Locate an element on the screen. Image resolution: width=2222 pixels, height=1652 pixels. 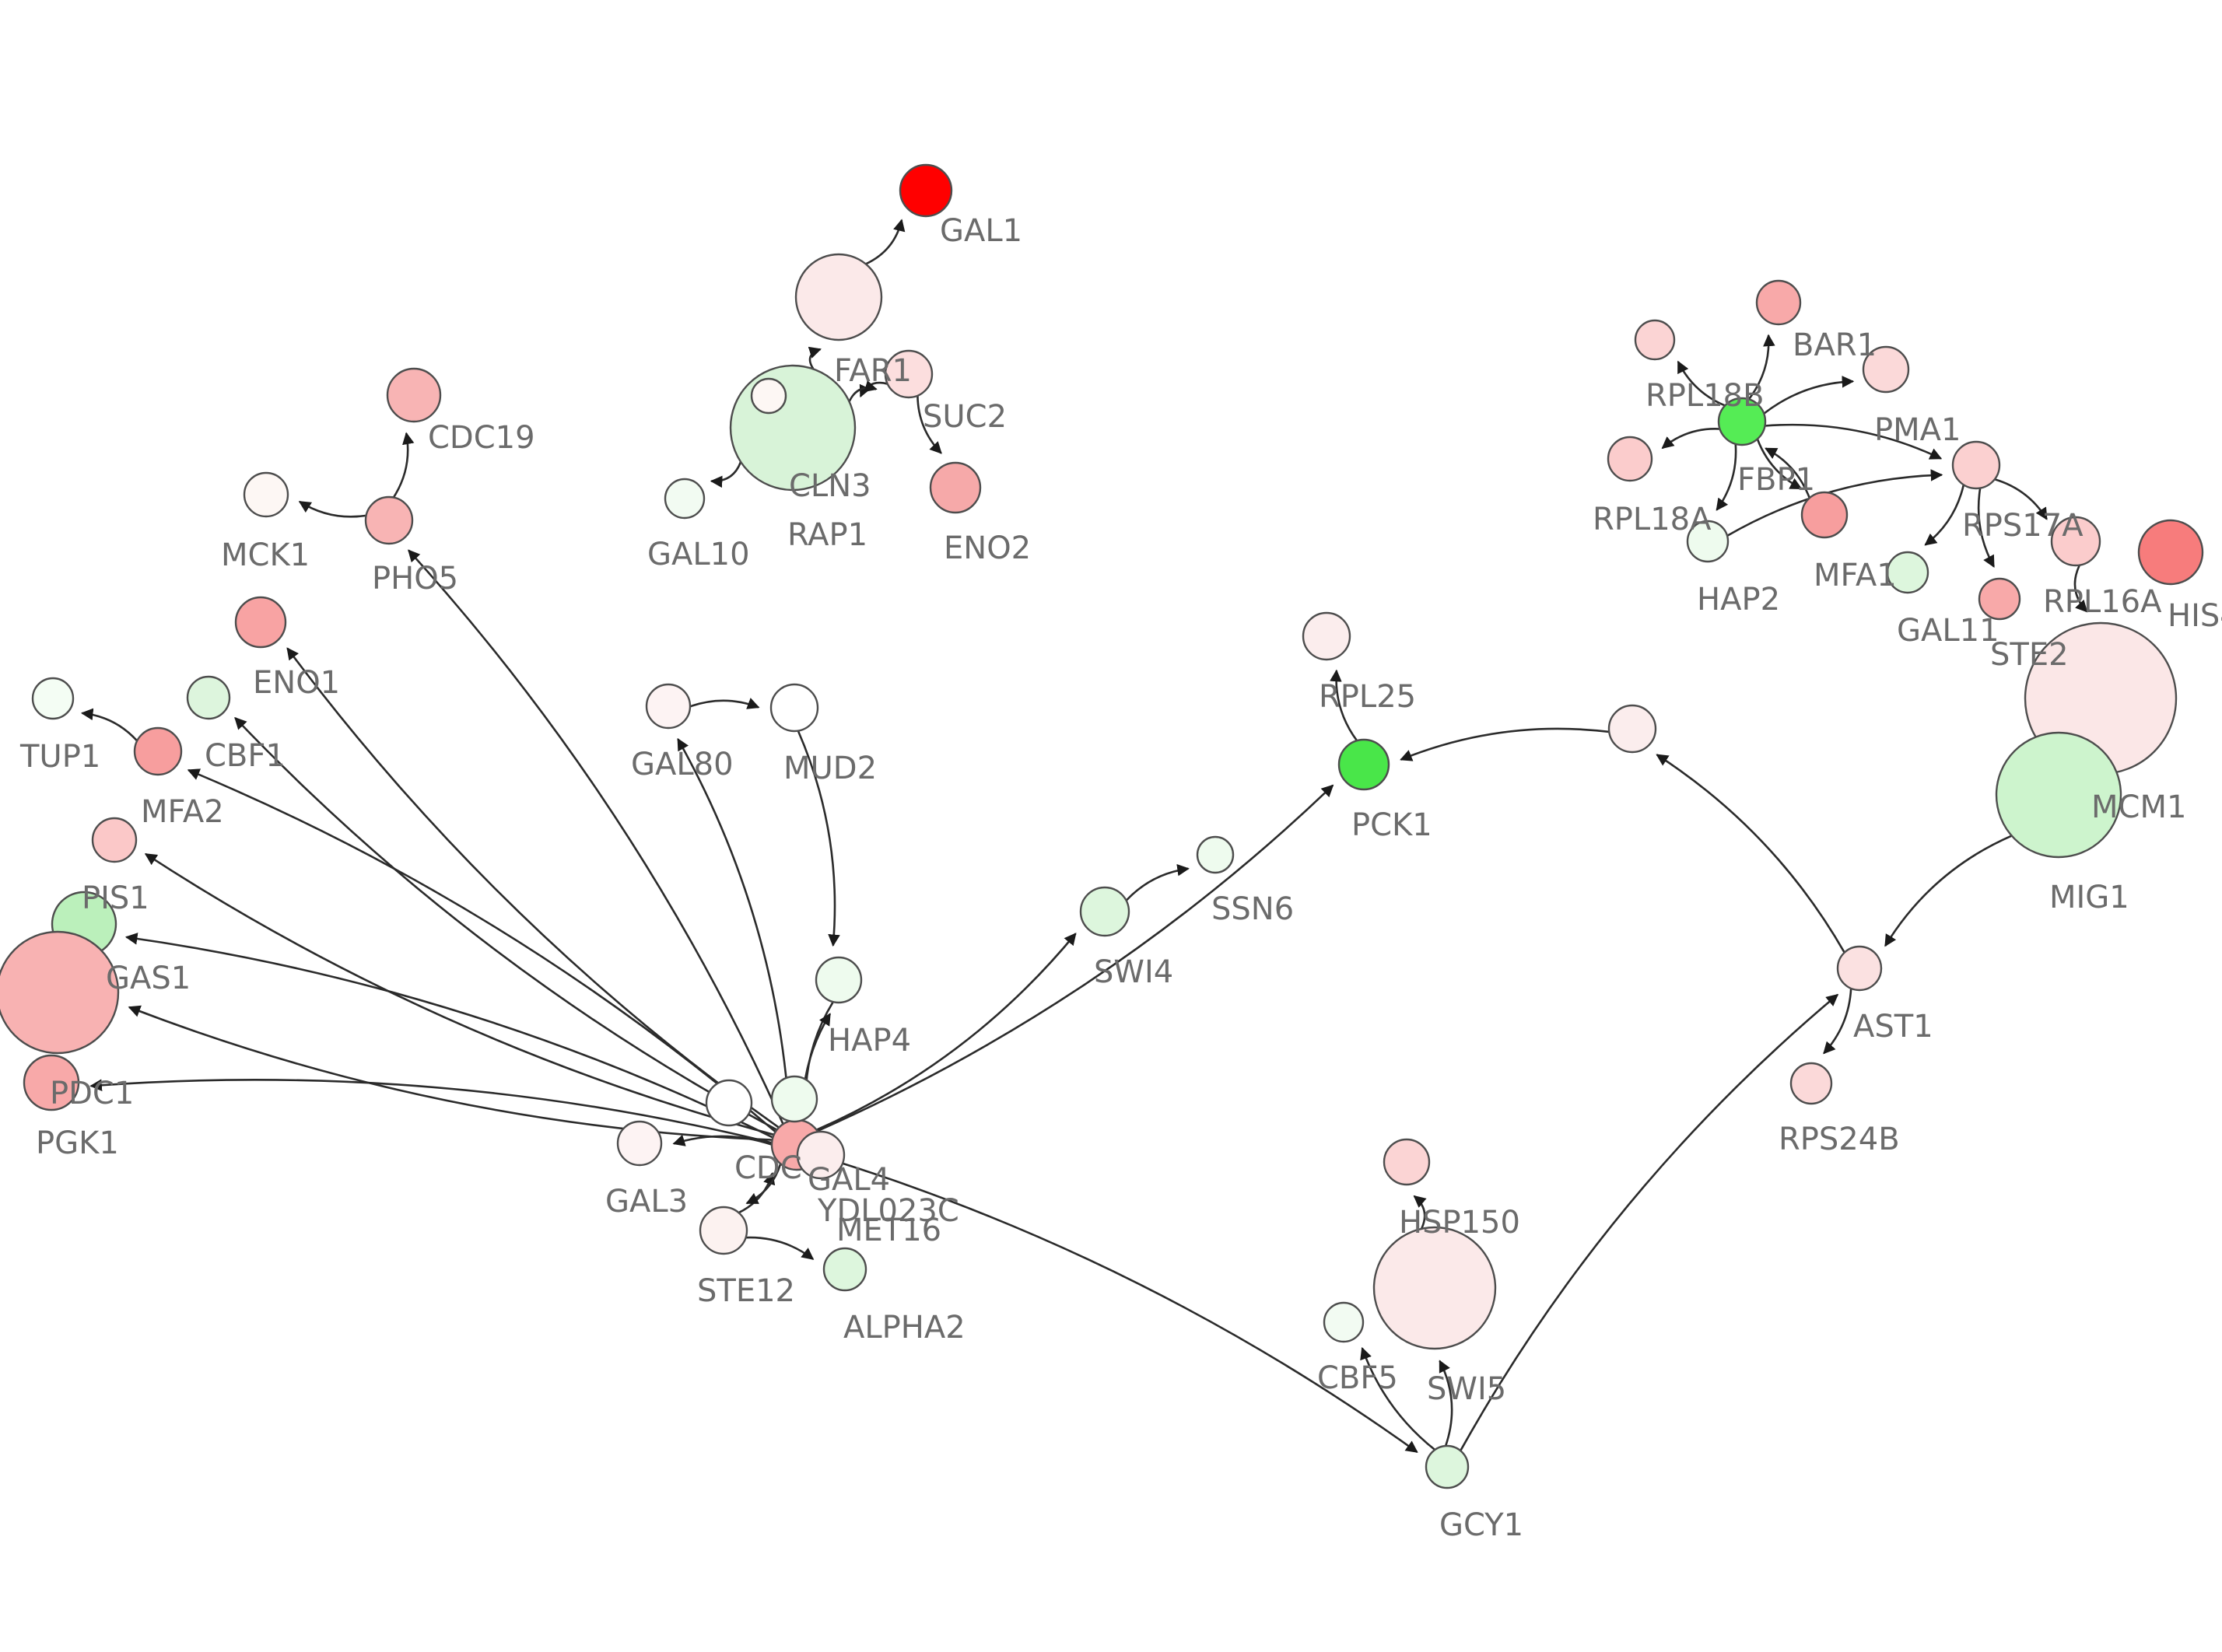
network-node-gal3 is located at coordinates (639, 1143).